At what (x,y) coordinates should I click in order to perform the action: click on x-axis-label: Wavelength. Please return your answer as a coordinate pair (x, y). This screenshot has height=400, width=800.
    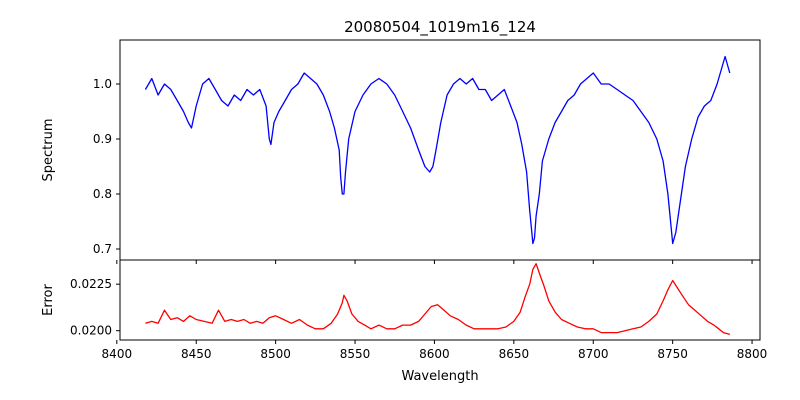
    Looking at the image, I should click on (439, 376).